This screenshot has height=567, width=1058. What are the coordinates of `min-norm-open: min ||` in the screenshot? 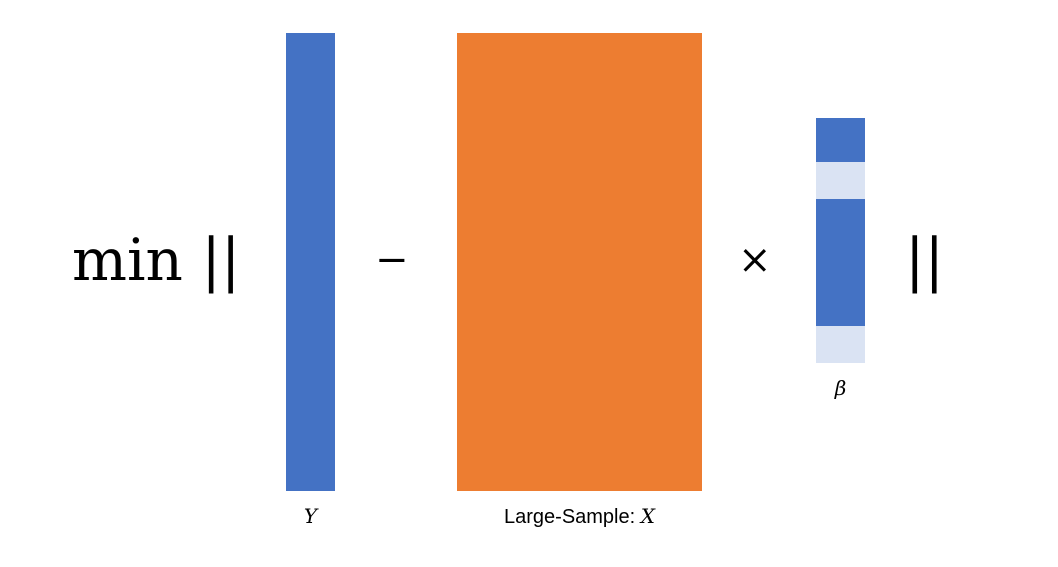 It's located at (156, 260).